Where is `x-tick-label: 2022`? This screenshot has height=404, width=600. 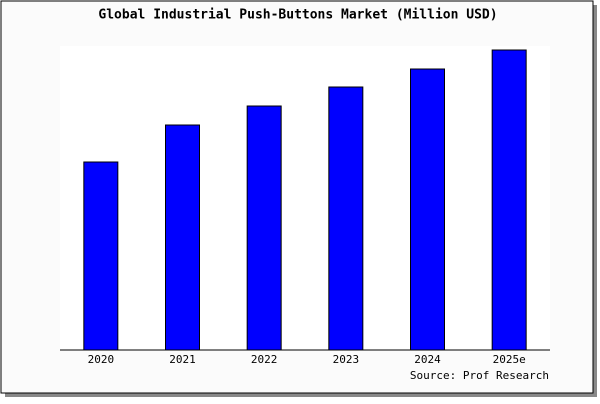 x-tick-label: 2022 is located at coordinates (264, 359).